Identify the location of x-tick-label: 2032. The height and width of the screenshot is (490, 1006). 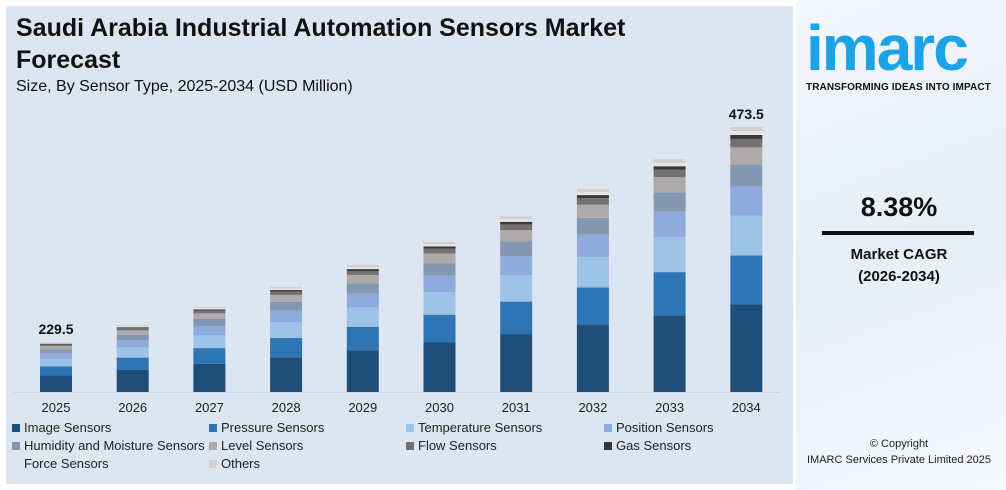
(592, 407).